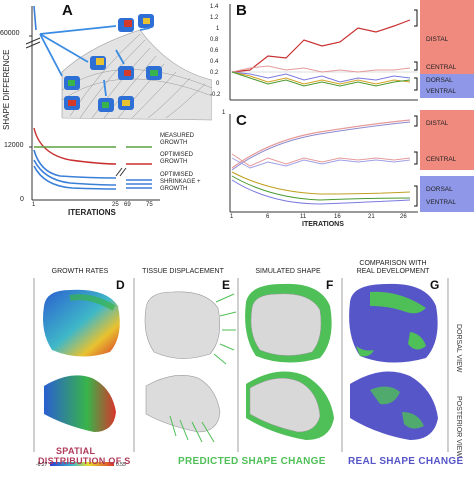 This screenshot has width=474, height=504. What do you see at coordinates (393, 263) in the screenshot?
I see `title-comparison-1: COMPARISON WITH` at bounding box center [393, 263].